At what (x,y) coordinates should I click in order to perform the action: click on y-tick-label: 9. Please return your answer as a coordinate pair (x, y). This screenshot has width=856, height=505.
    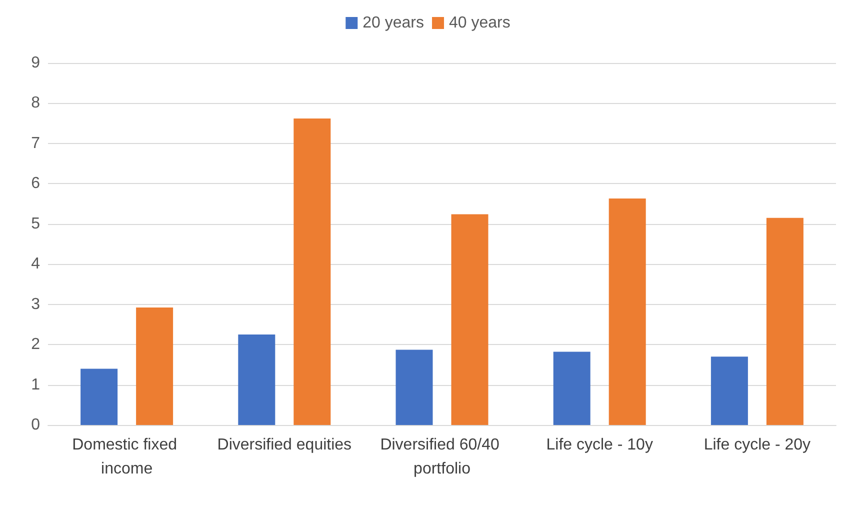
    Looking at the image, I should click on (35, 63).